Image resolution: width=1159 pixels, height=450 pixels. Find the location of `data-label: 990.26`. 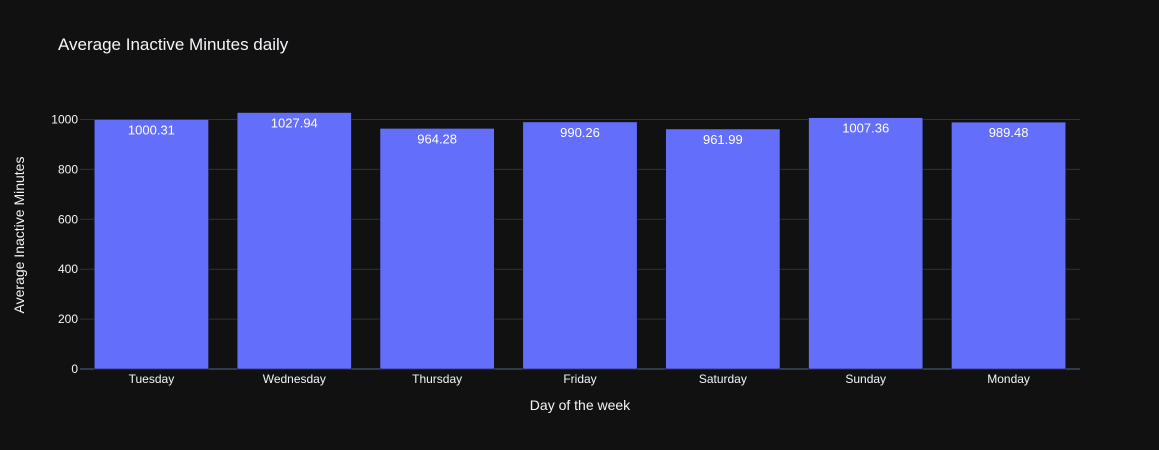

data-label: 990.26 is located at coordinates (580, 132).